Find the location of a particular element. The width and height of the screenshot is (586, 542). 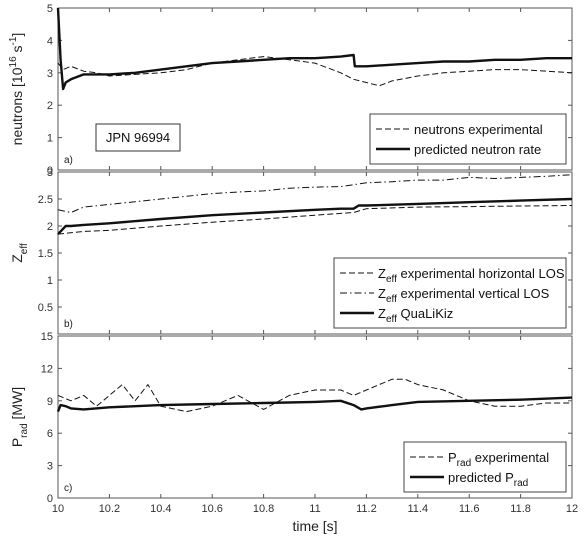

legend-entry-1: Zeff experimental vertical LOS is located at coordinates (464, 295).